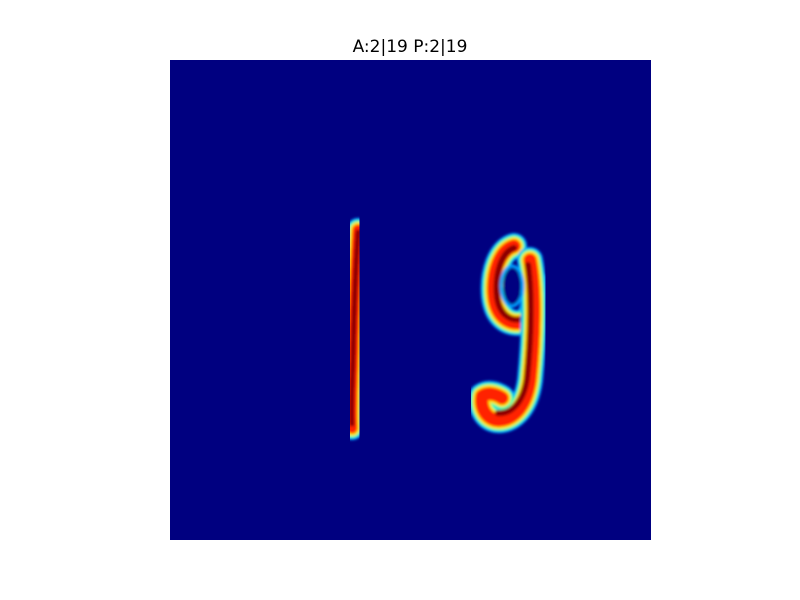 The image size is (800, 600). What do you see at coordinates (508, 333) in the screenshot?
I see `digit-nine-glyph` at bounding box center [508, 333].